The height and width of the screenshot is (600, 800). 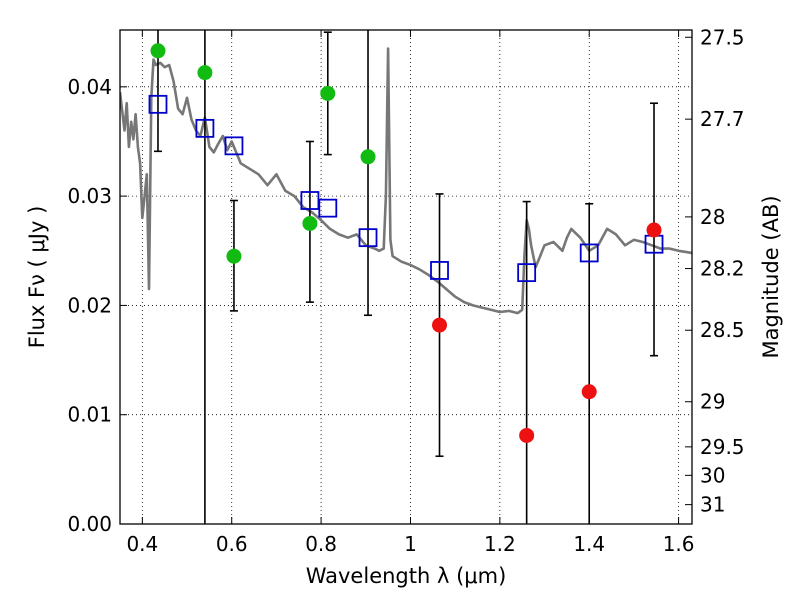 I want to click on x-tick-label: 1.6, so click(x=679, y=544).